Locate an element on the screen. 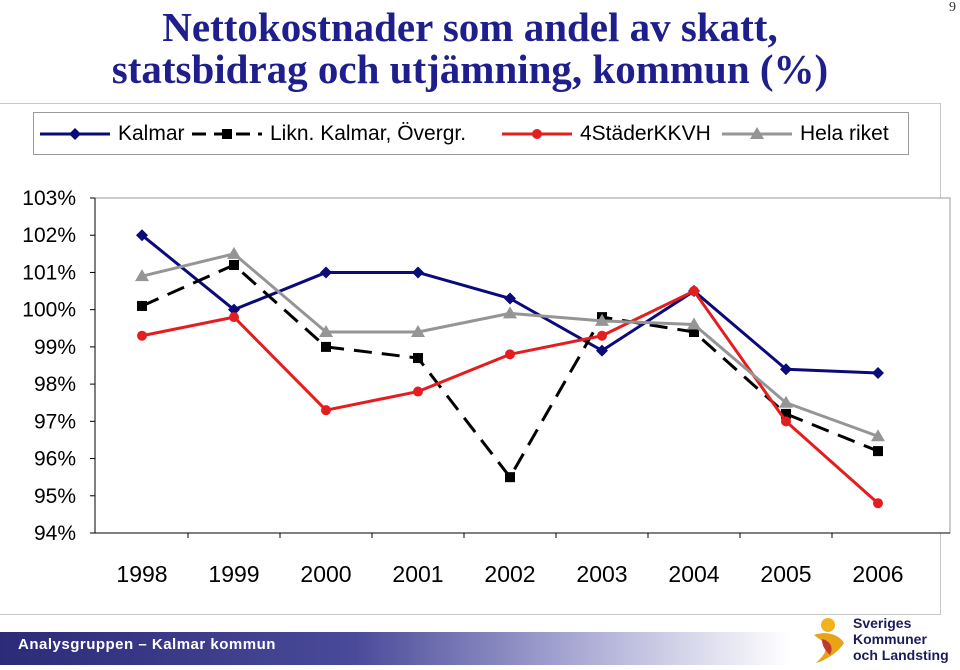  x-tick-label: 2000 is located at coordinates (325, 574).